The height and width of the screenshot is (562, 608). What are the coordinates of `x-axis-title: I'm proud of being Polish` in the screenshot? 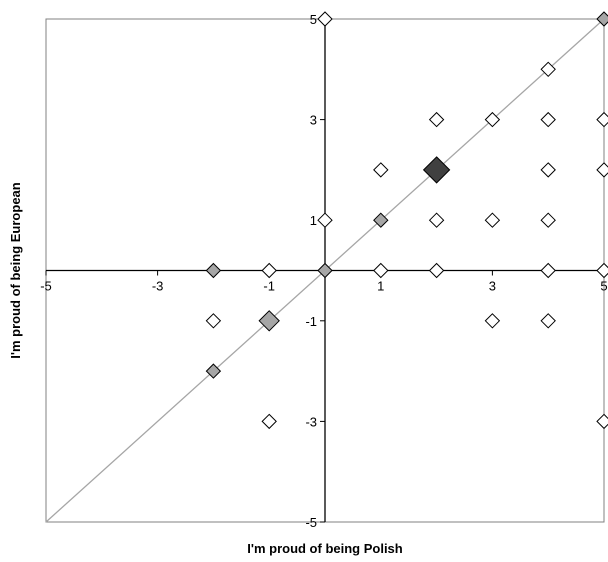 It's located at (325, 548).